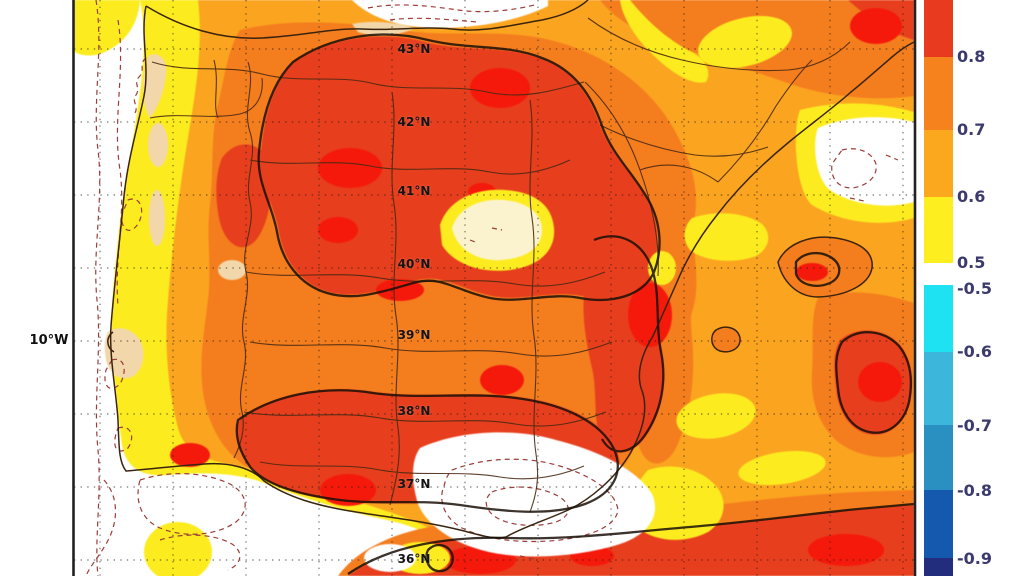  Describe the element at coordinates (974, 490) in the screenshot. I see `colorbar-tick: -0.8` at that location.